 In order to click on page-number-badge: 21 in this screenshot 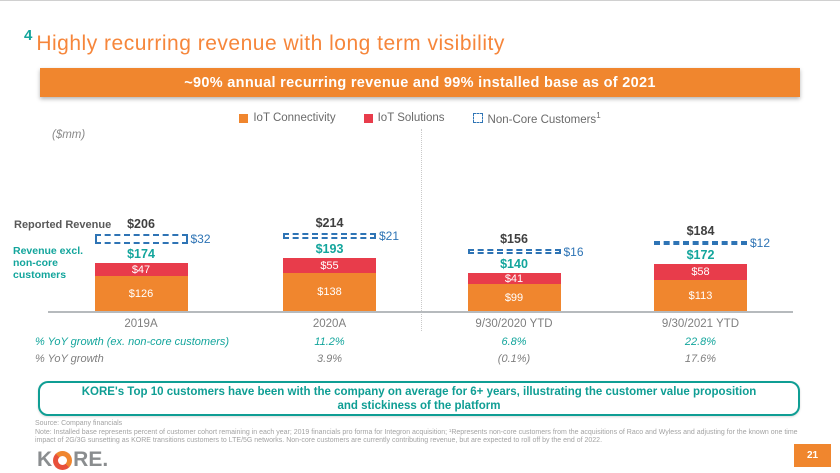, I will do `click(812, 455)`.